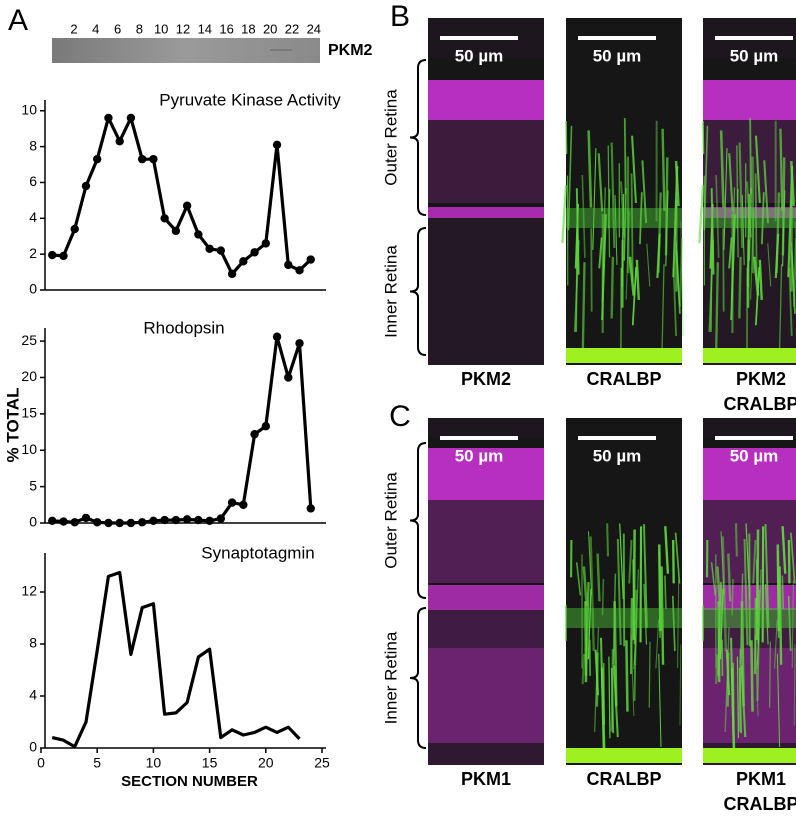 This screenshot has width=796, height=825. Describe the element at coordinates (161, 28) in the screenshot. I see `lane-label: 10` at that location.